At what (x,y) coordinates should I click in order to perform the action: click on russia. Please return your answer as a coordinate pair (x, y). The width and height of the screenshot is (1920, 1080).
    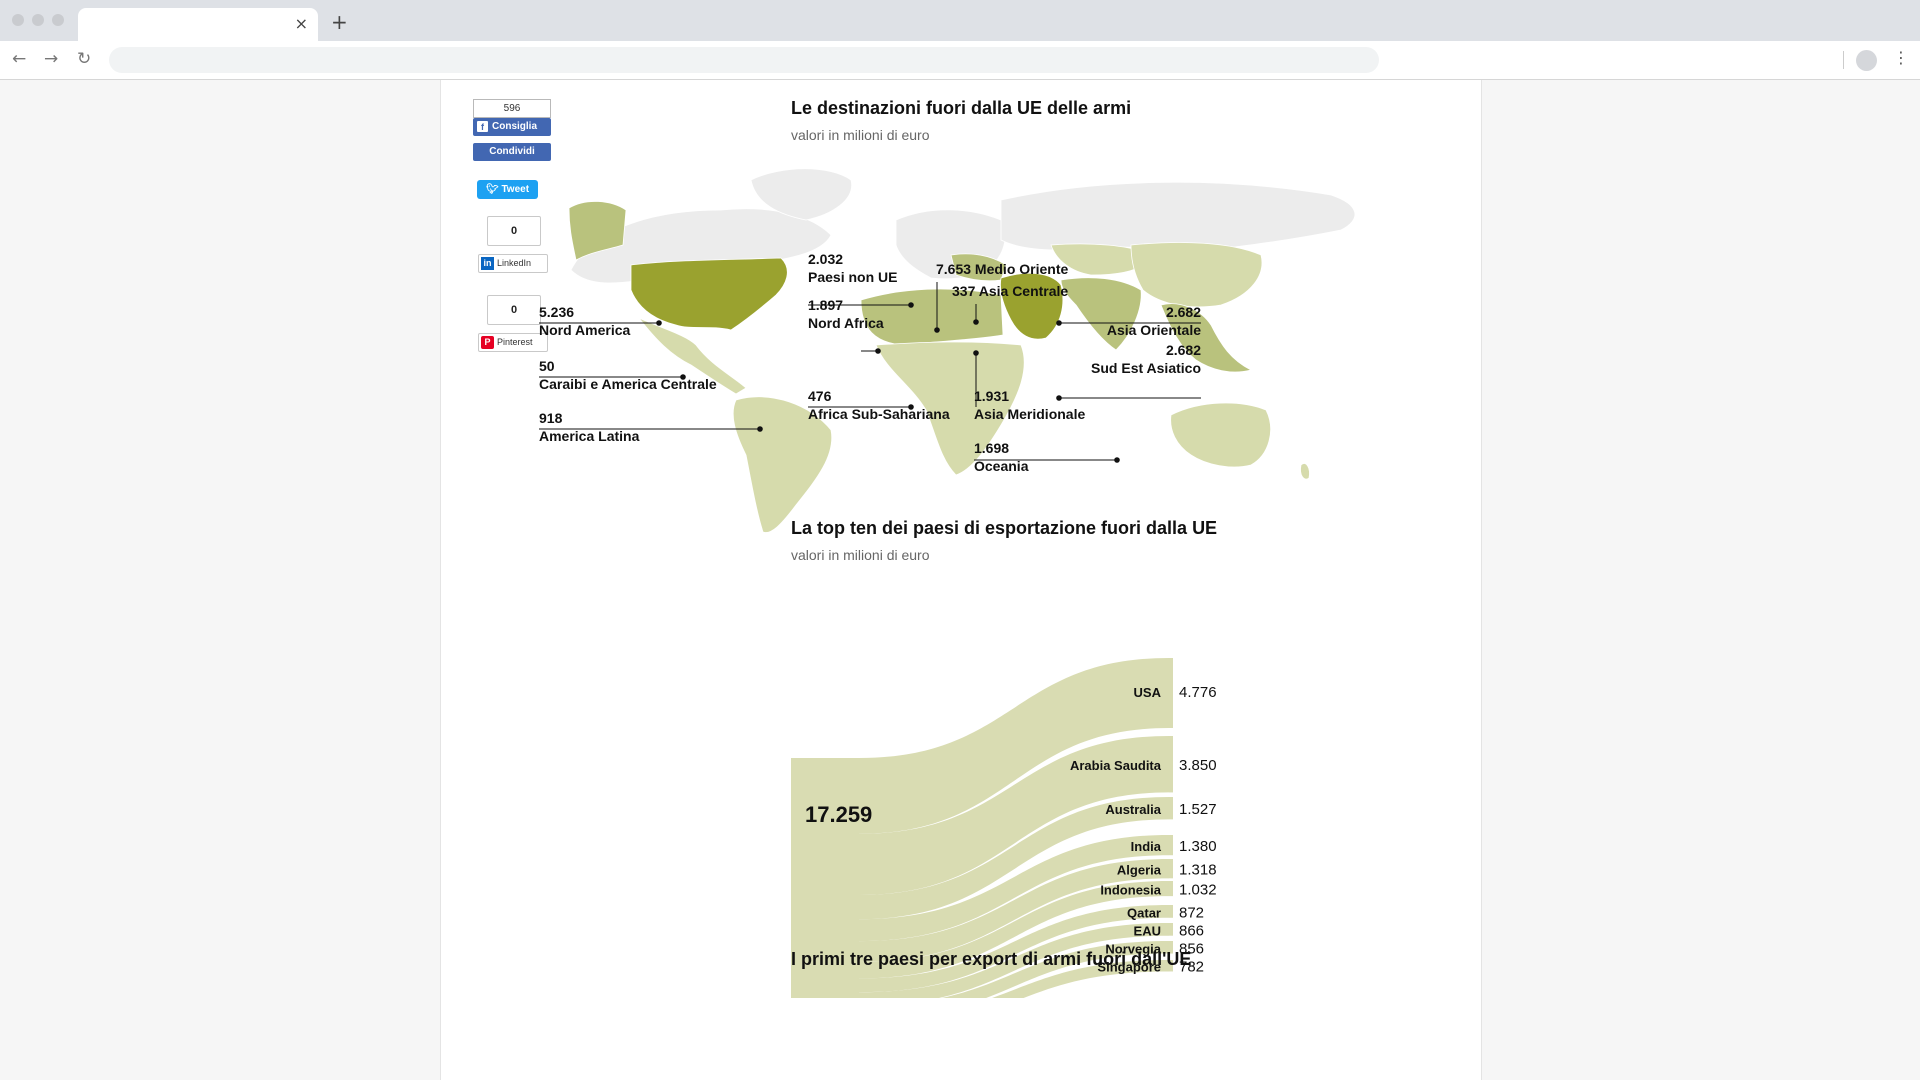
    Looking at the image, I should click on (1178, 216).